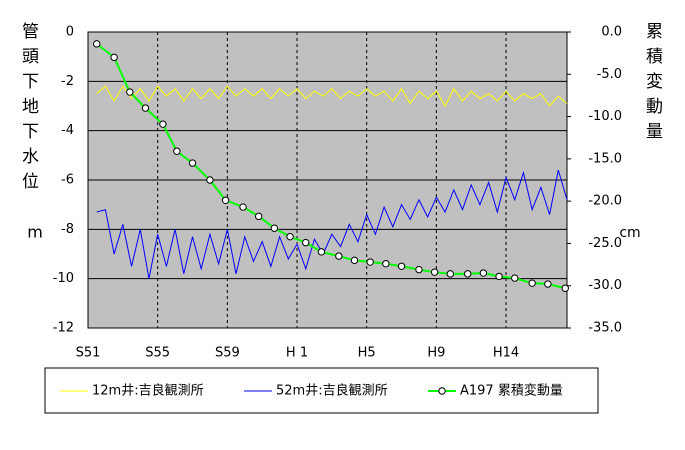 Image resolution: width=685 pixels, height=450 pixels. What do you see at coordinates (63, 278) in the screenshot?
I see `y-tick-label: -10` at bounding box center [63, 278].